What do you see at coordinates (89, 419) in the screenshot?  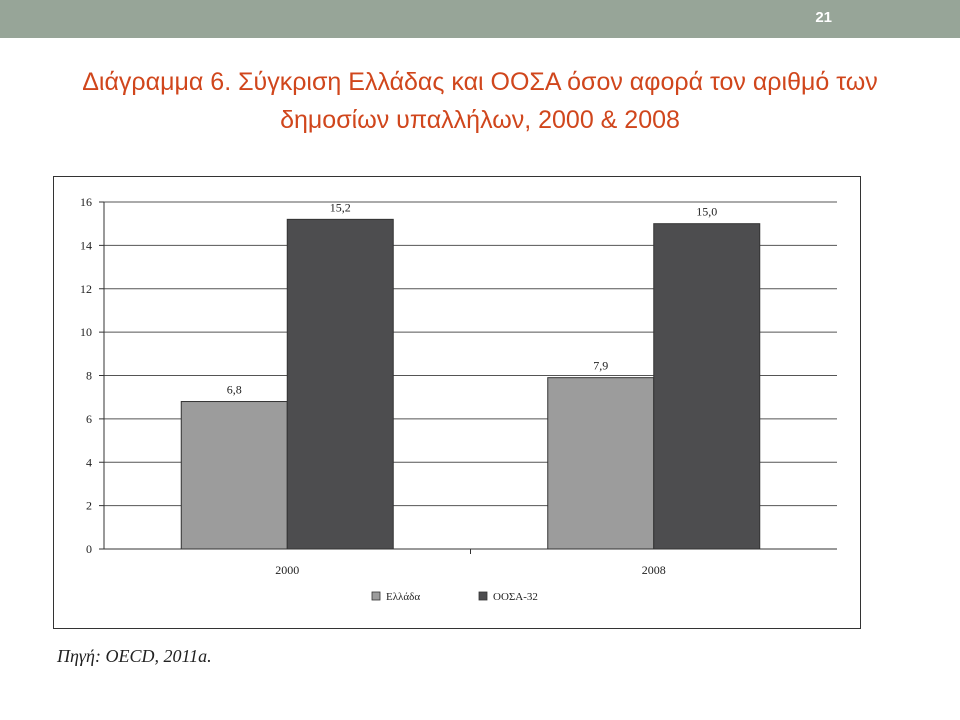 I see `y-tick-label: 6` at bounding box center [89, 419].